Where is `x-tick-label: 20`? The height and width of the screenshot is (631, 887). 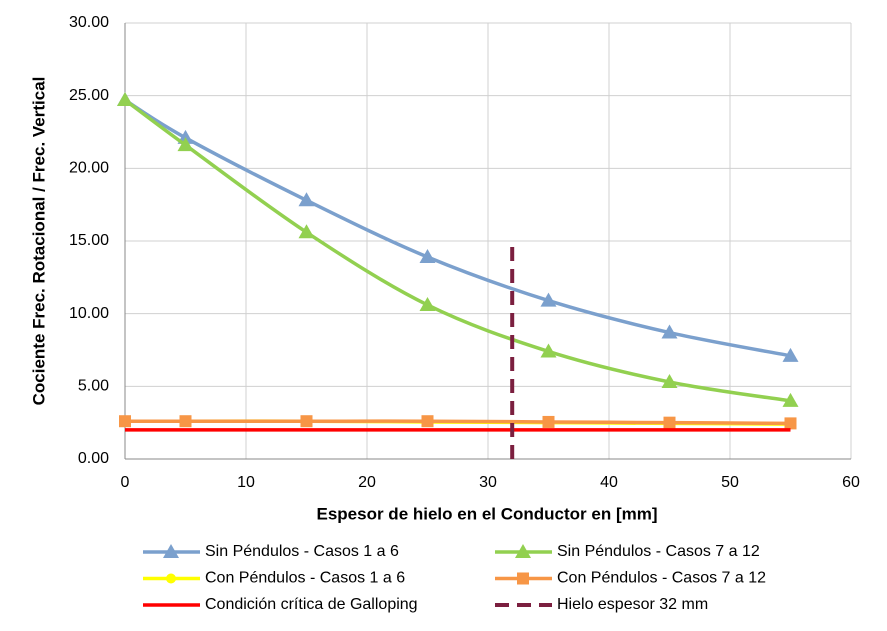
x-tick-label: 20 is located at coordinates (367, 482).